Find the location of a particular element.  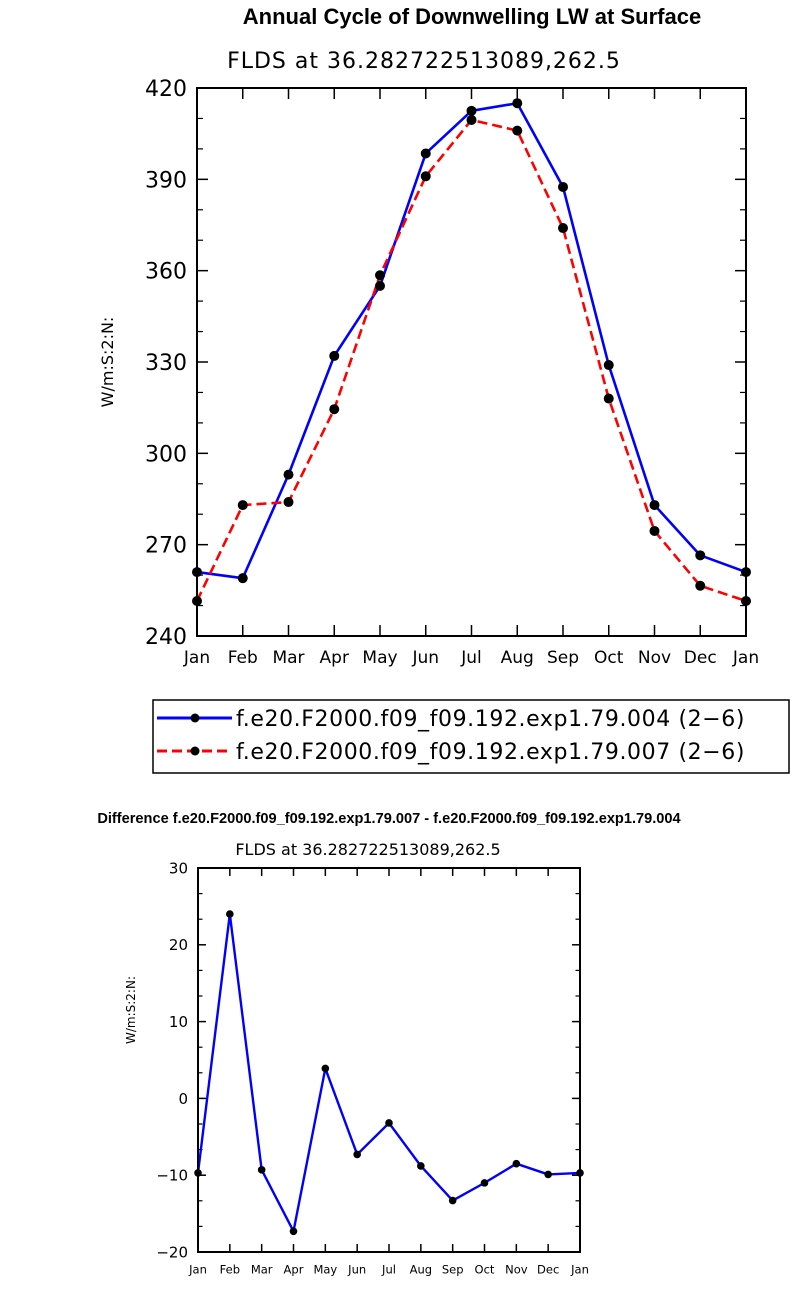

y-tick-label: −20 is located at coordinates (172, 1252).